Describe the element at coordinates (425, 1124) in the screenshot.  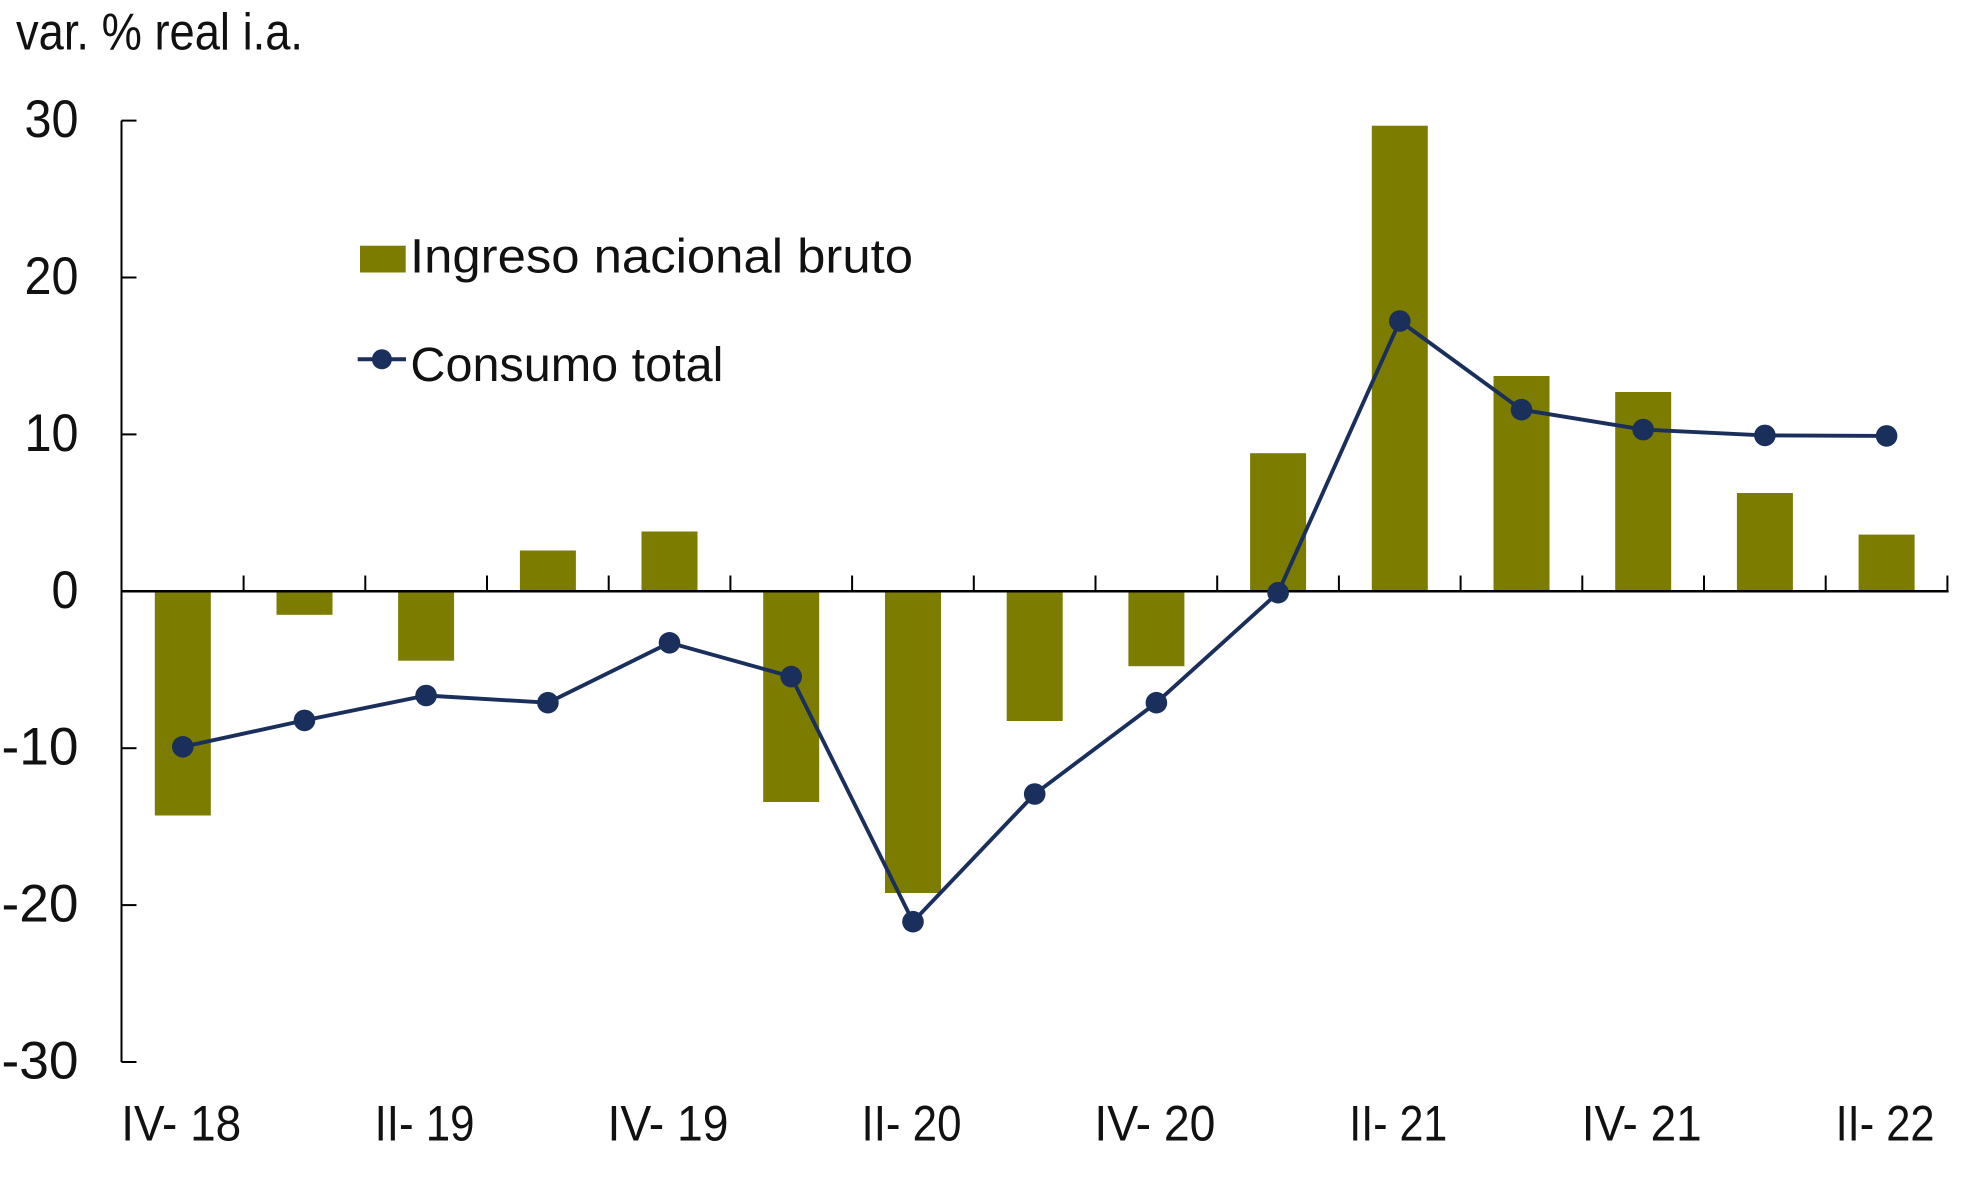
I see `svg-text: II- 19` at that location.